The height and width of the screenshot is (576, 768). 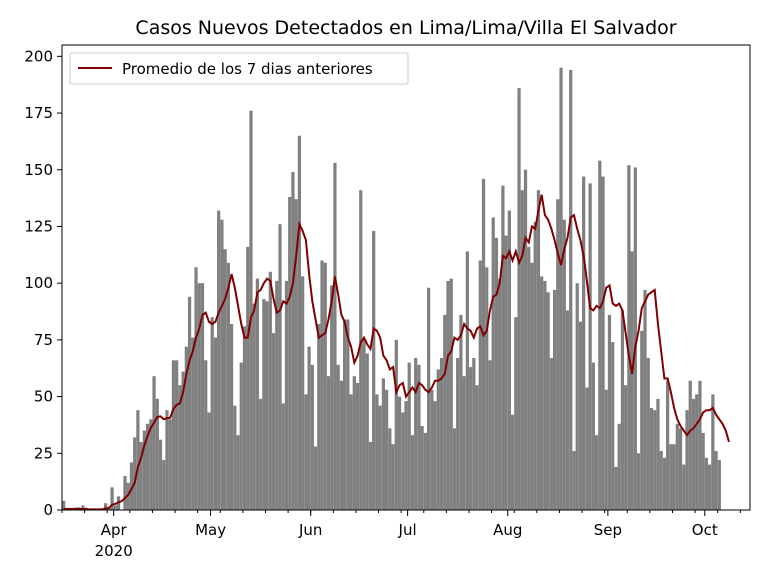 I want to click on x-tick-label: Jul, so click(x=407, y=530).